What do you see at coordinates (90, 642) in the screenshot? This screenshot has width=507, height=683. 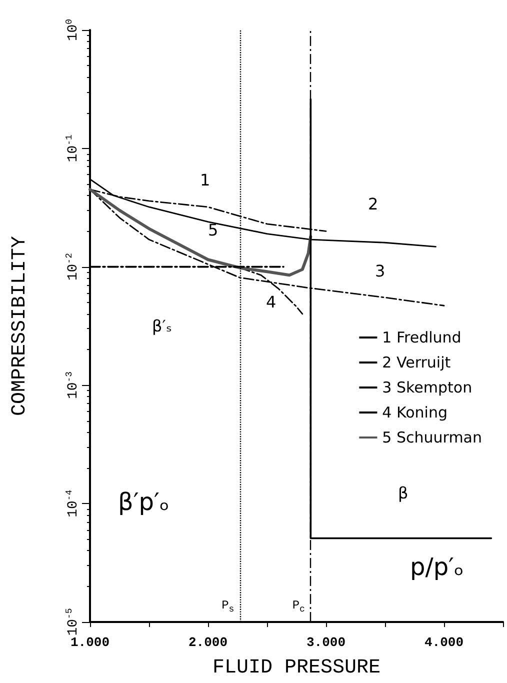 I see `x-tick-label: 1.000` at bounding box center [90, 642].